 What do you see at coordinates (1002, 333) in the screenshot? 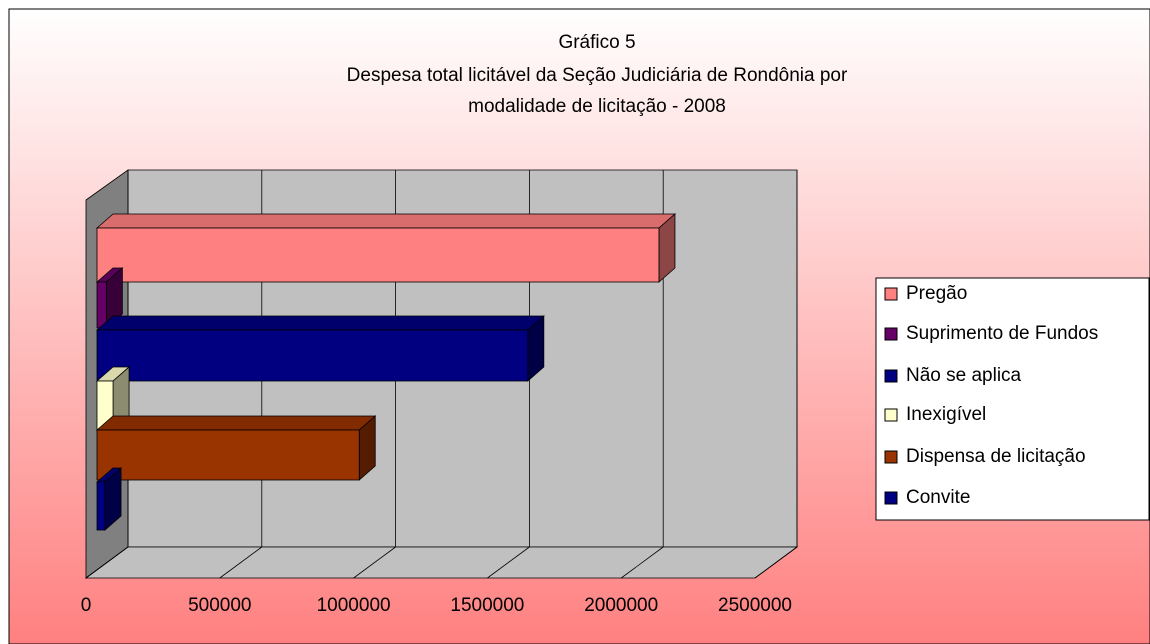
I see `legend-label: Suprimento de Fundos` at bounding box center [1002, 333].